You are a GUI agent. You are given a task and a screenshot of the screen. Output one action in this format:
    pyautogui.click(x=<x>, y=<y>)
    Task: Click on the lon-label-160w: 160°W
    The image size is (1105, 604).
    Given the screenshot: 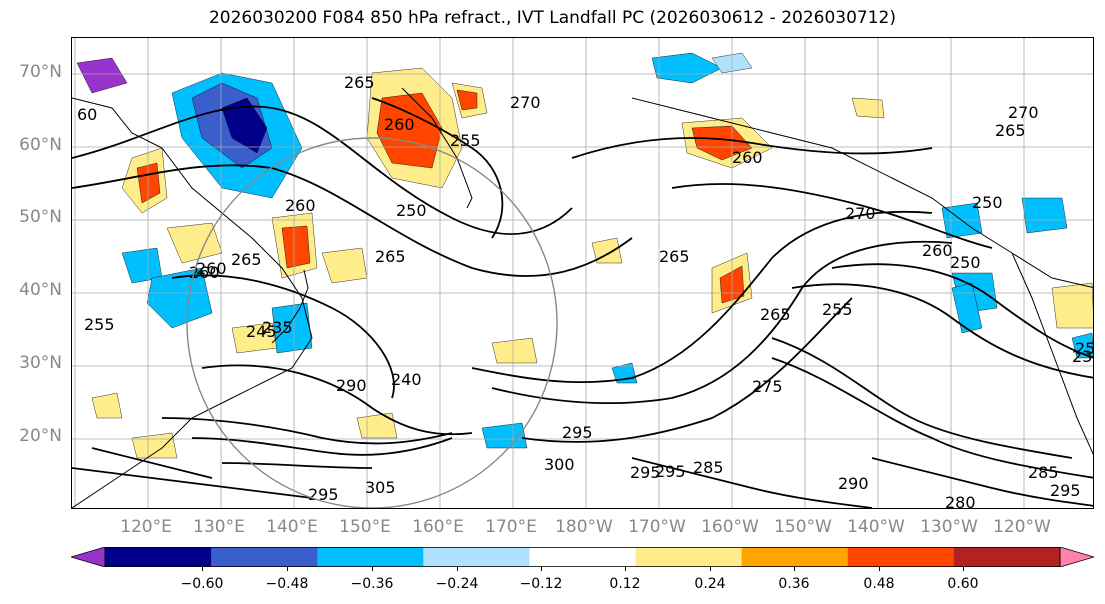 What is the action you would take?
    pyautogui.click(x=730, y=527)
    